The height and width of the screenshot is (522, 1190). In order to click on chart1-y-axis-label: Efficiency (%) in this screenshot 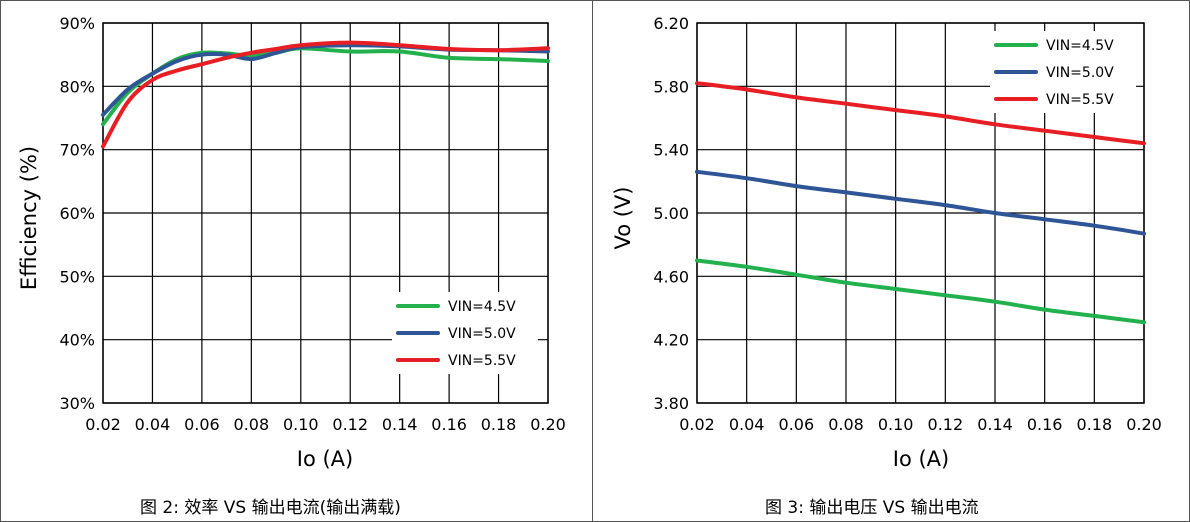, I will do `click(29, 218)`.